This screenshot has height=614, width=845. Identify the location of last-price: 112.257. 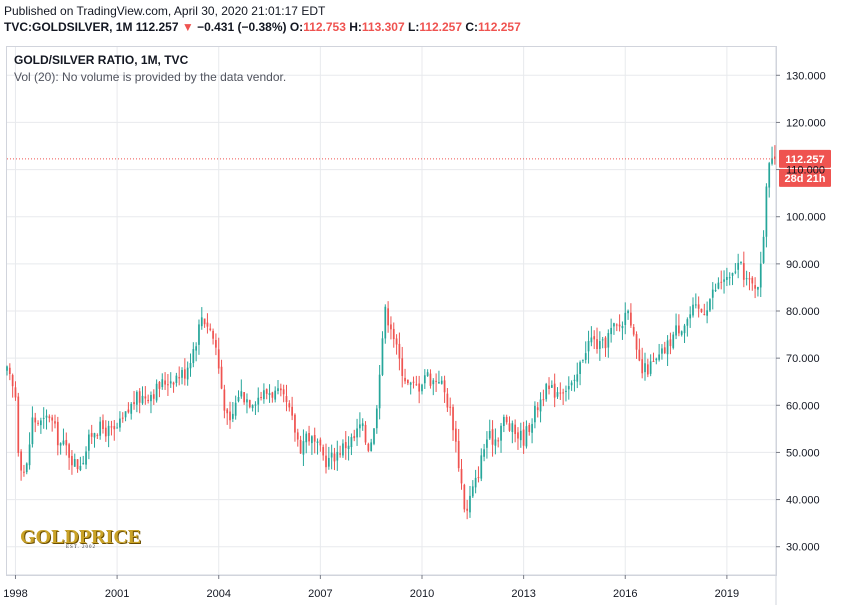
(157, 27).